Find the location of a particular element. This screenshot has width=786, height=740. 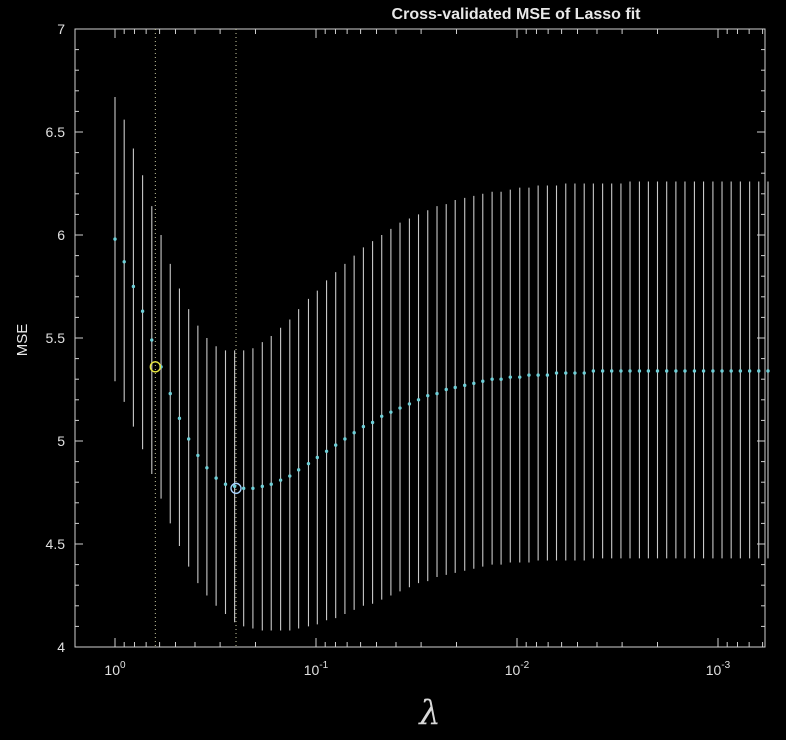

x-tick-label: 10⁻¹ is located at coordinates (316, 669).